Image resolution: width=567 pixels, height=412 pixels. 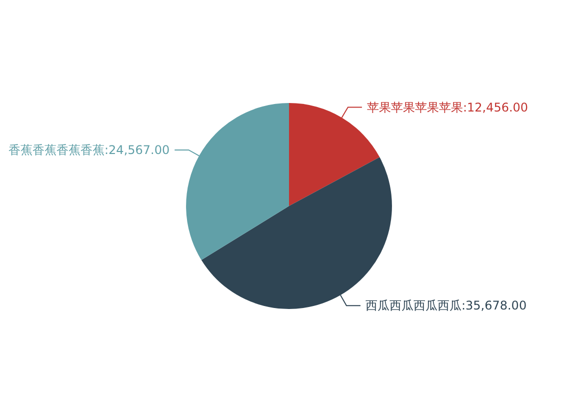 I want to click on slice-label: 香蕉香蕉香蕉香蕉:24,567.00, so click(x=89, y=149).